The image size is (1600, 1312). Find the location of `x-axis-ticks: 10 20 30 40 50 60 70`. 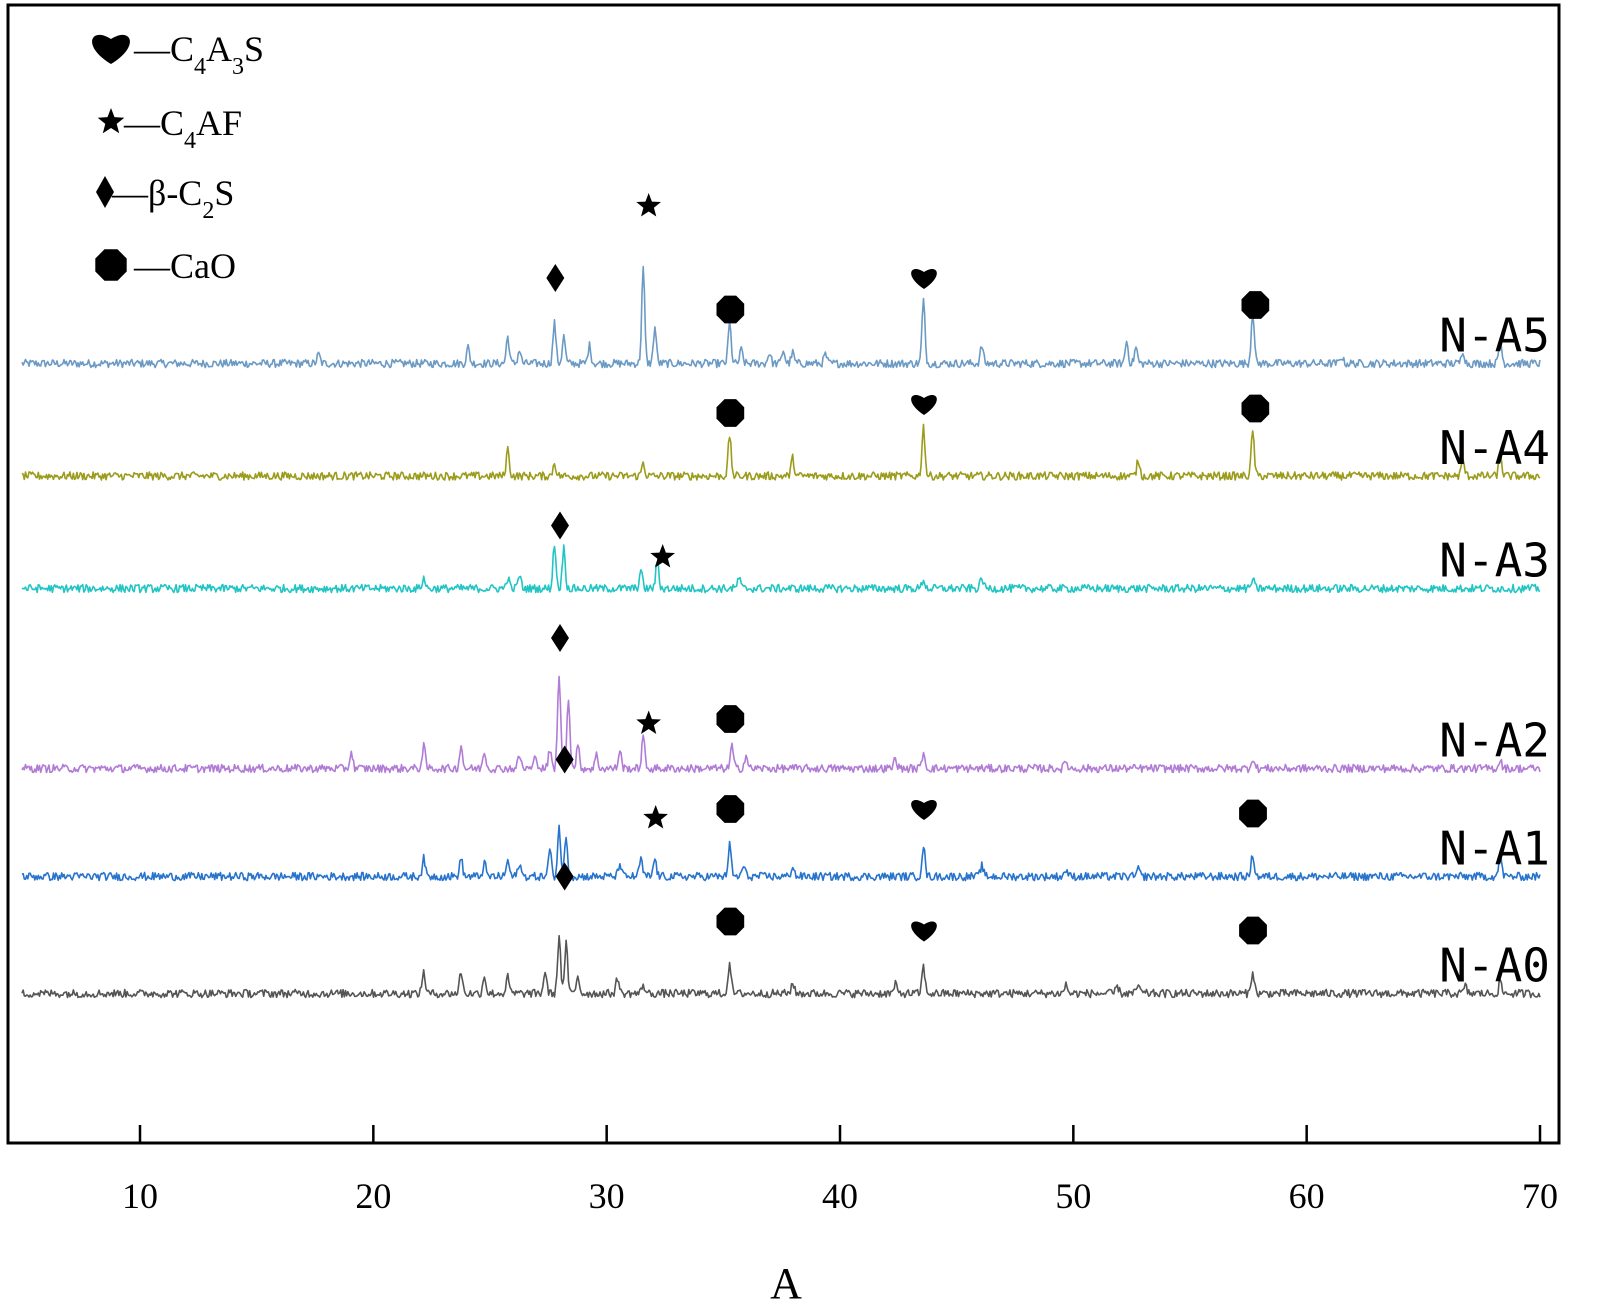

x-axis-ticks: 10 20 30 40 50 60 70 is located at coordinates (840, 1170).